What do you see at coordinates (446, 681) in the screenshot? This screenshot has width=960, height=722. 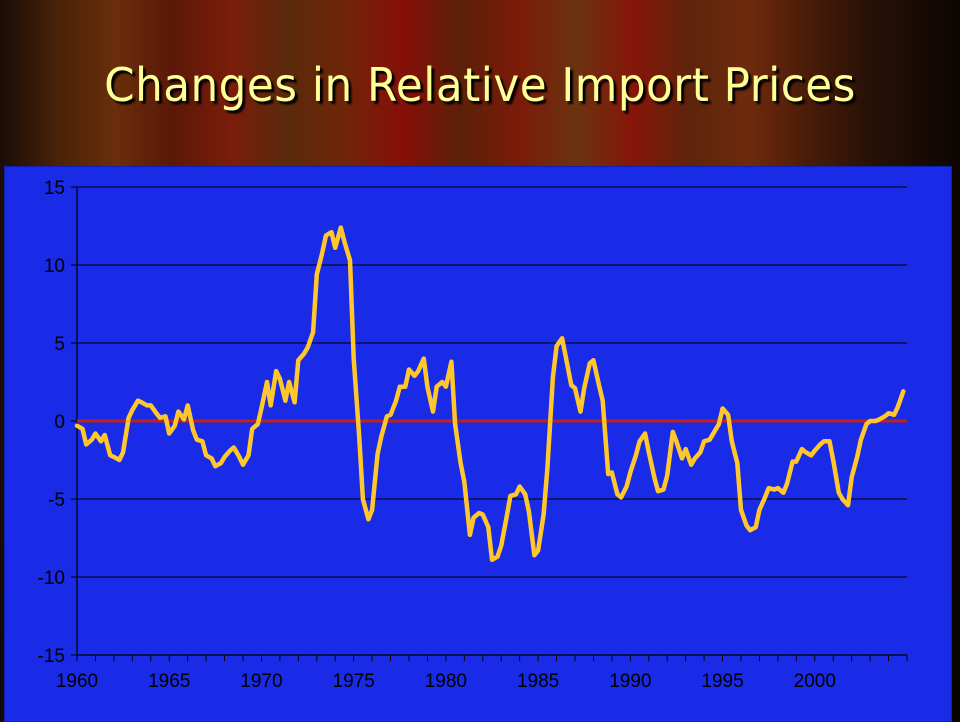 I see `x-tick-label: 1980` at bounding box center [446, 681].